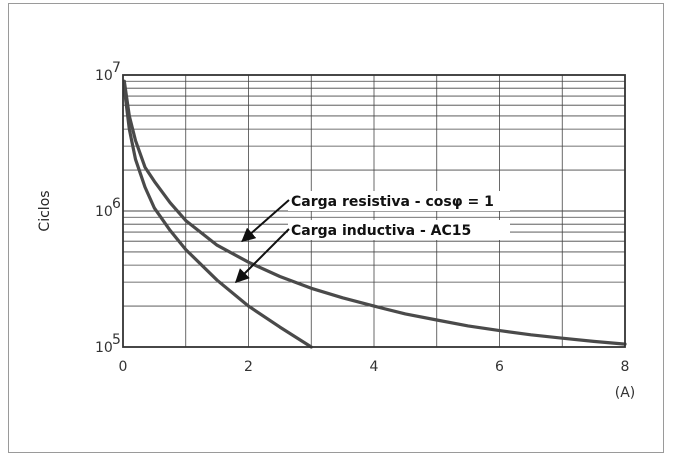 This screenshot has width=674, height=457. What do you see at coordinates (116, 68) in the screenshot?
I see `y-tick-exponent: 7` at bounding box center [116, 68].